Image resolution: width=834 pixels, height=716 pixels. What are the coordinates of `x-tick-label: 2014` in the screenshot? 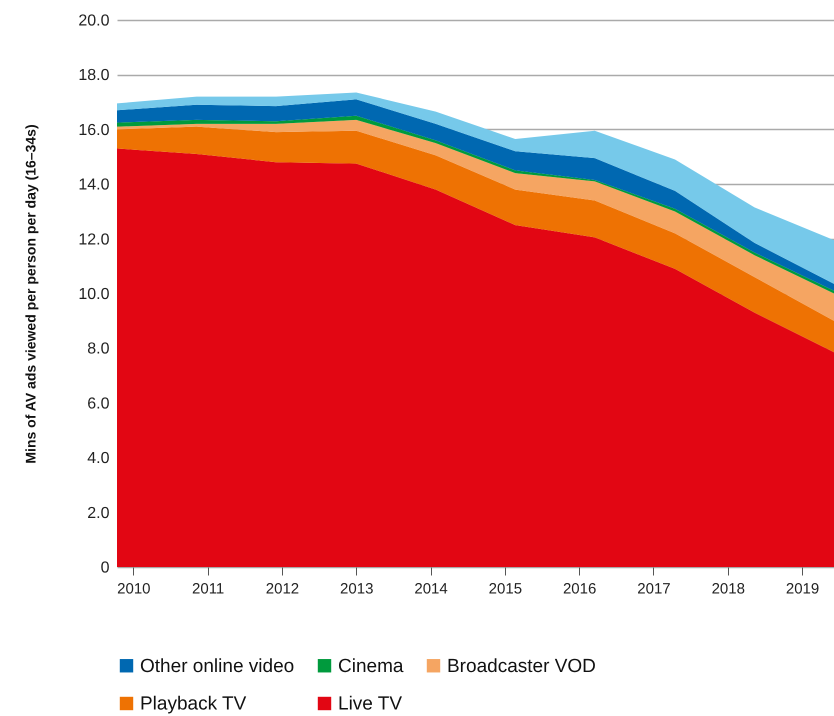 It's located at (431, 589).